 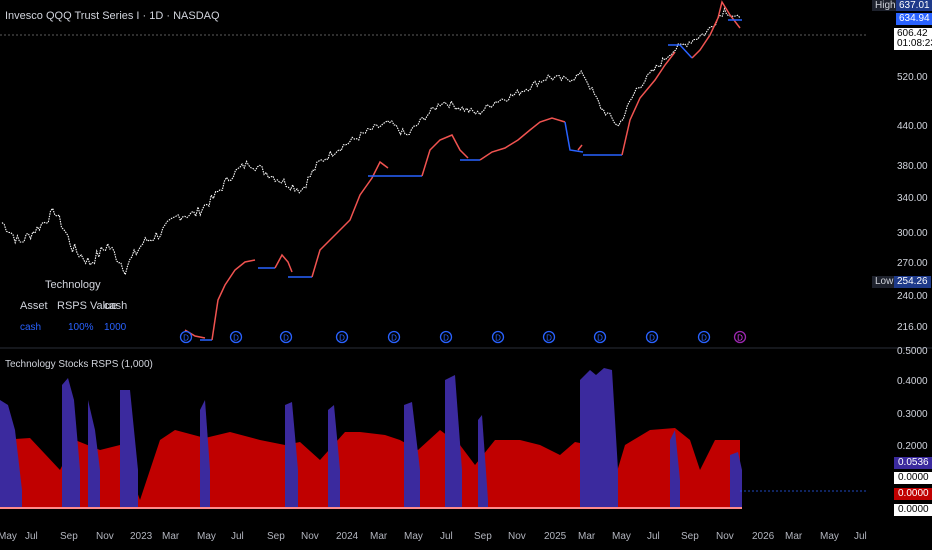 I want to click on time-axis-label: 2024, so click(x=347, y=536).